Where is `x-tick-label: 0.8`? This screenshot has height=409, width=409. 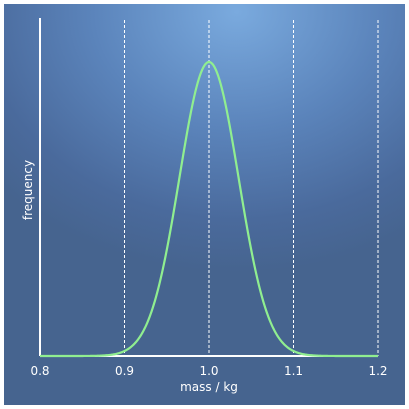 x-tick-label: 0.8 is located at coordinates (39, 371).